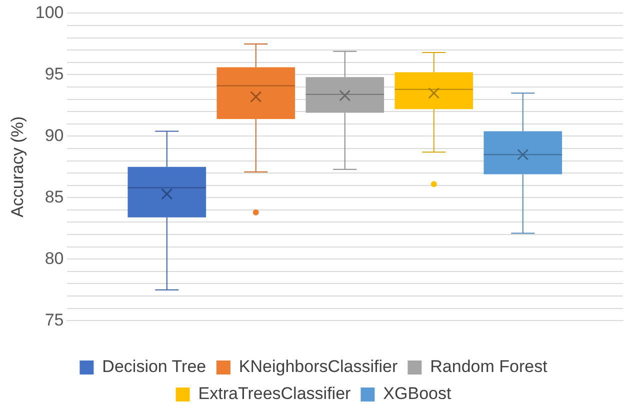  I want to click on legend-label: ExtraTreesClassifier, so click(275, 394).